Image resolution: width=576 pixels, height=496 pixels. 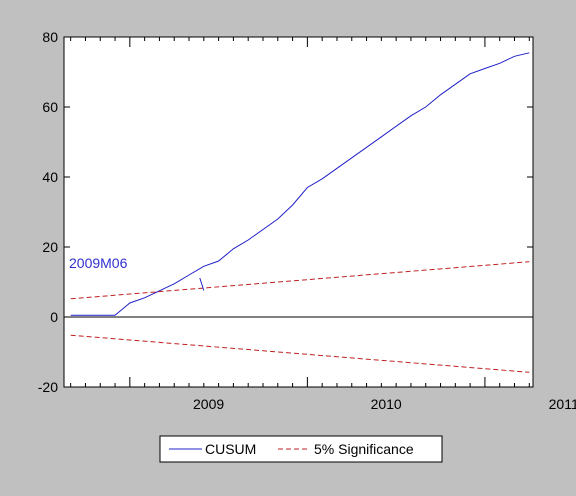 I want to click on y-tick-label: 20, so click(x=50, y=247).